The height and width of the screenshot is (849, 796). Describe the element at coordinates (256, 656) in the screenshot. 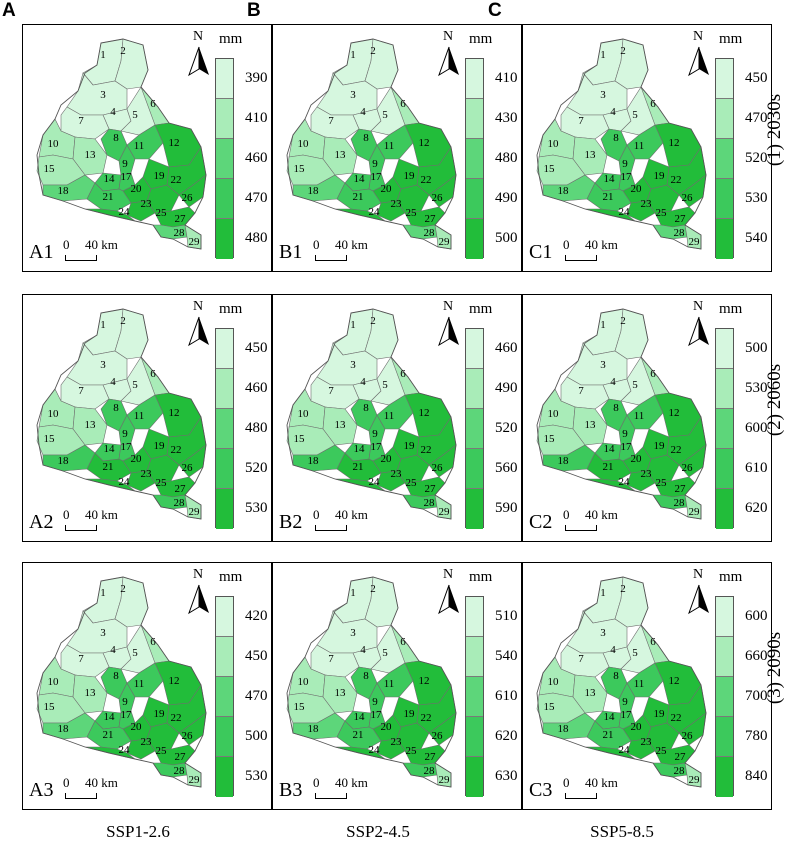

I see `legend-tick-label: 450` at that location.